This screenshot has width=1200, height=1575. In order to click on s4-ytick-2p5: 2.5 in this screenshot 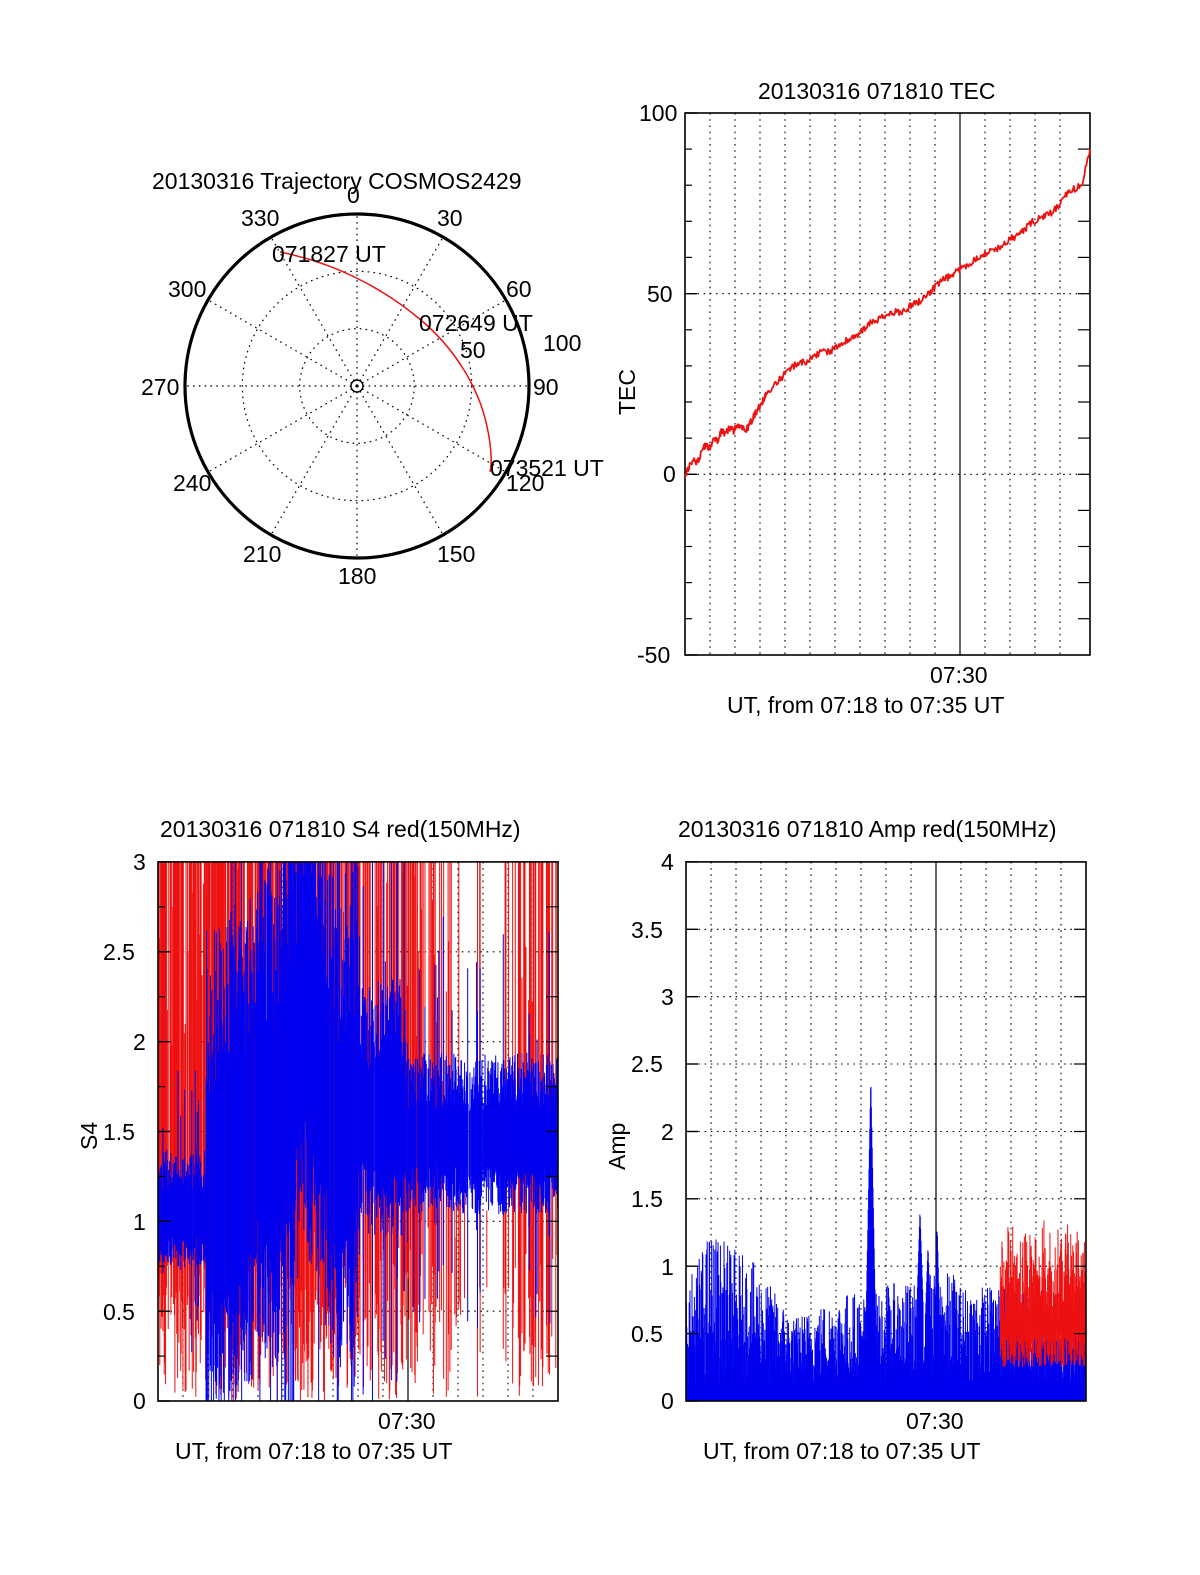, I will do `click(119, 952)`.